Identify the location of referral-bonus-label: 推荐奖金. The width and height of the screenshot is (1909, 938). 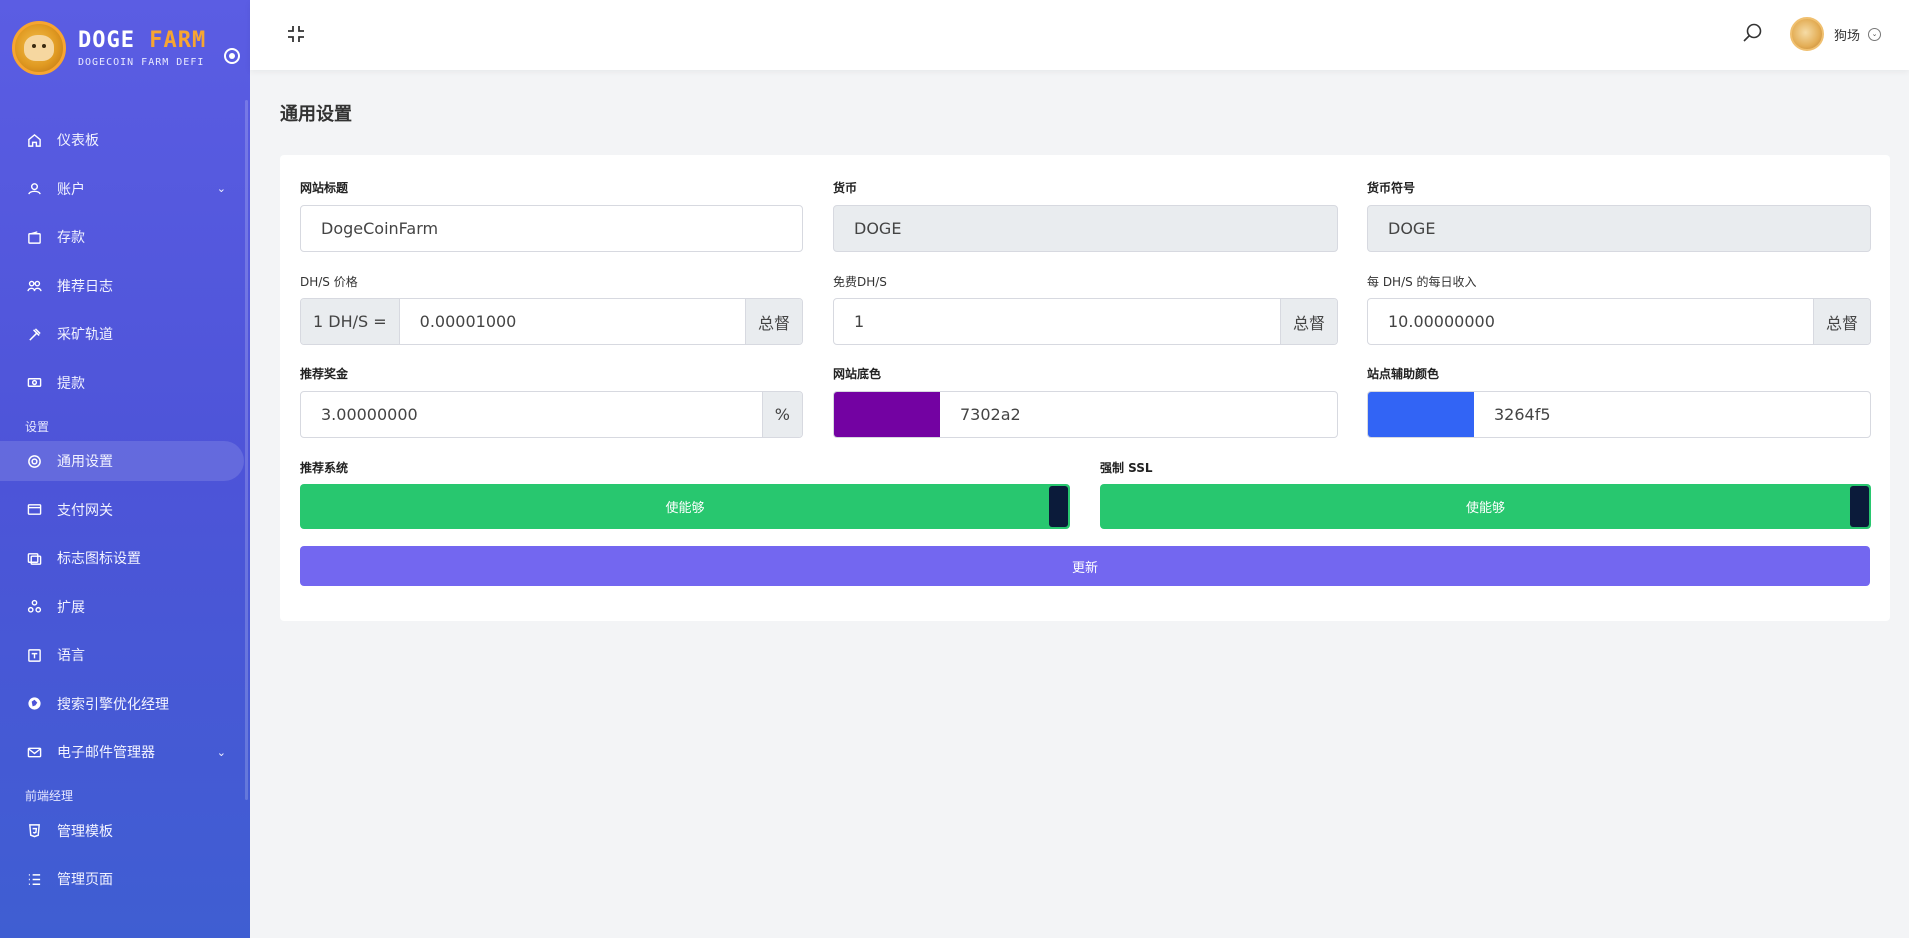
(324, 374).